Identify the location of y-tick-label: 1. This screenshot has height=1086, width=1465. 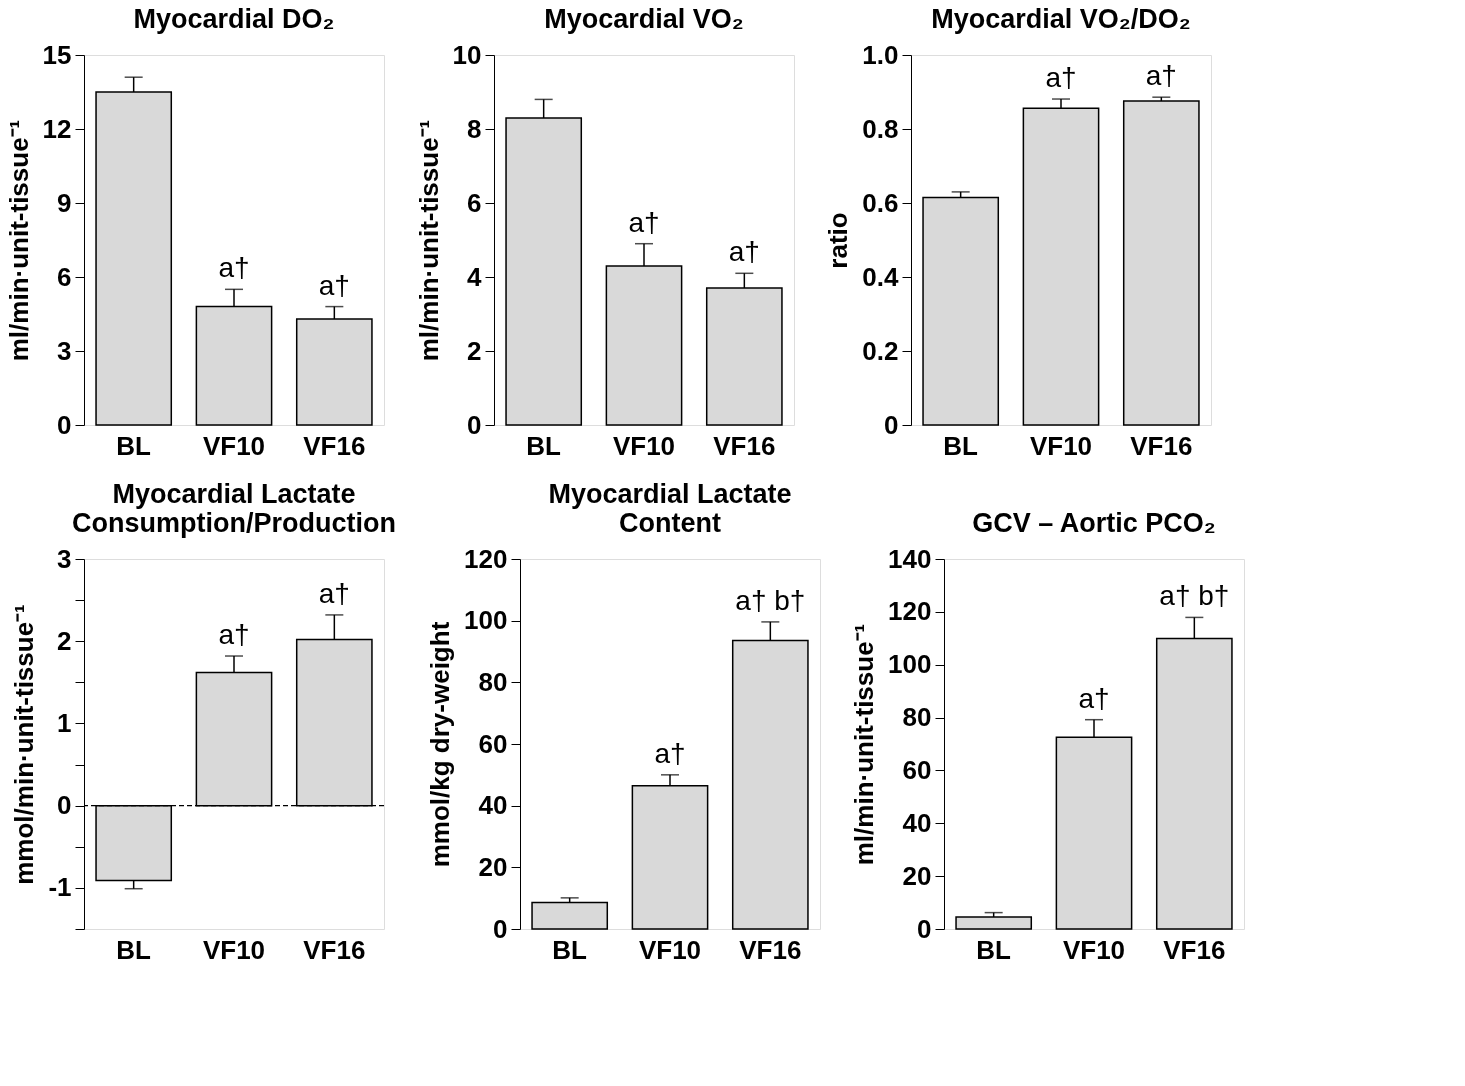
(64, 722).